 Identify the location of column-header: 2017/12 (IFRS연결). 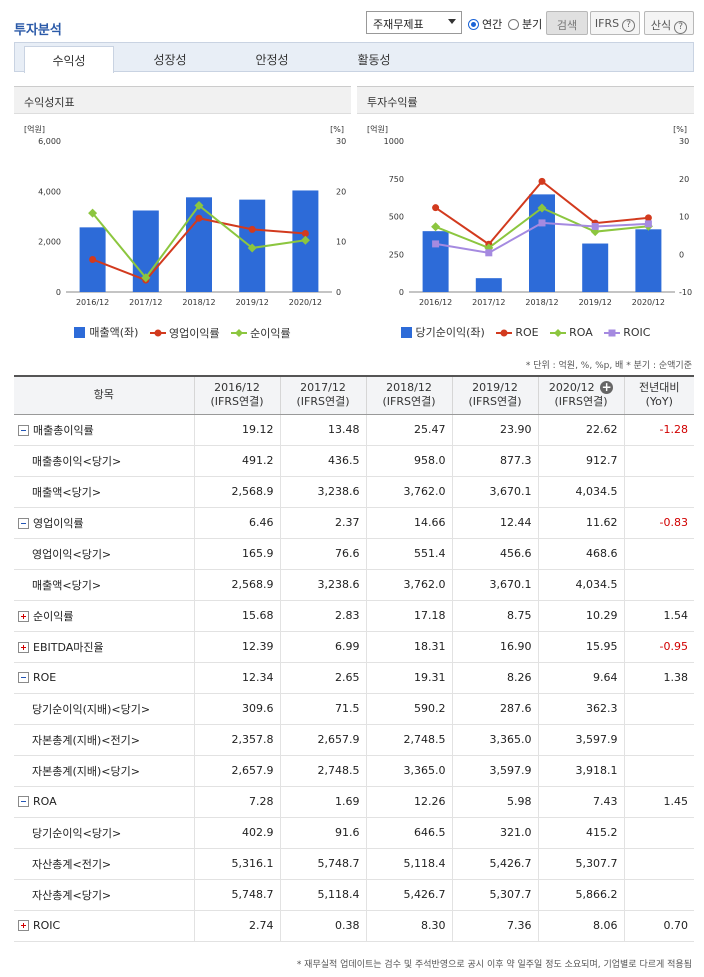
(322, 395).